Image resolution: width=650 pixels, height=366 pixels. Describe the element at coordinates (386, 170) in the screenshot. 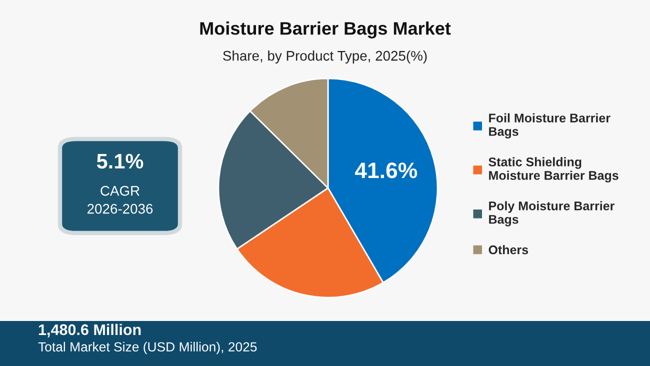

I see `data-label: 41.6%` at that location.